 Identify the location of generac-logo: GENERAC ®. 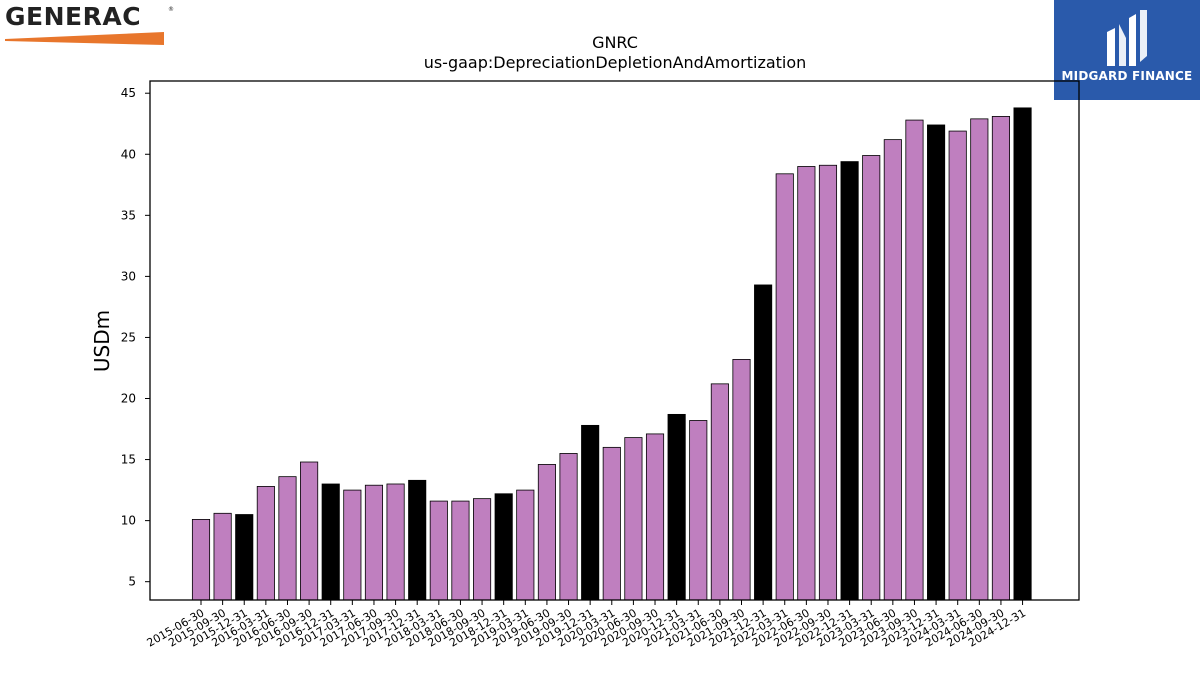
(90, 23).